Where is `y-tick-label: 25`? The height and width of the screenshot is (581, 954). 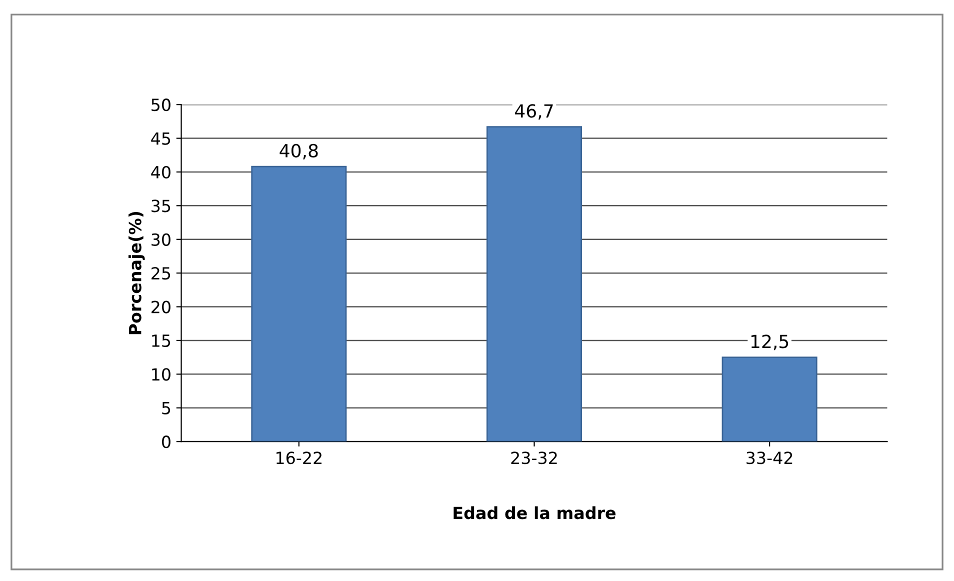
y-tick-label: 25 is located at coordinates (161, 273).